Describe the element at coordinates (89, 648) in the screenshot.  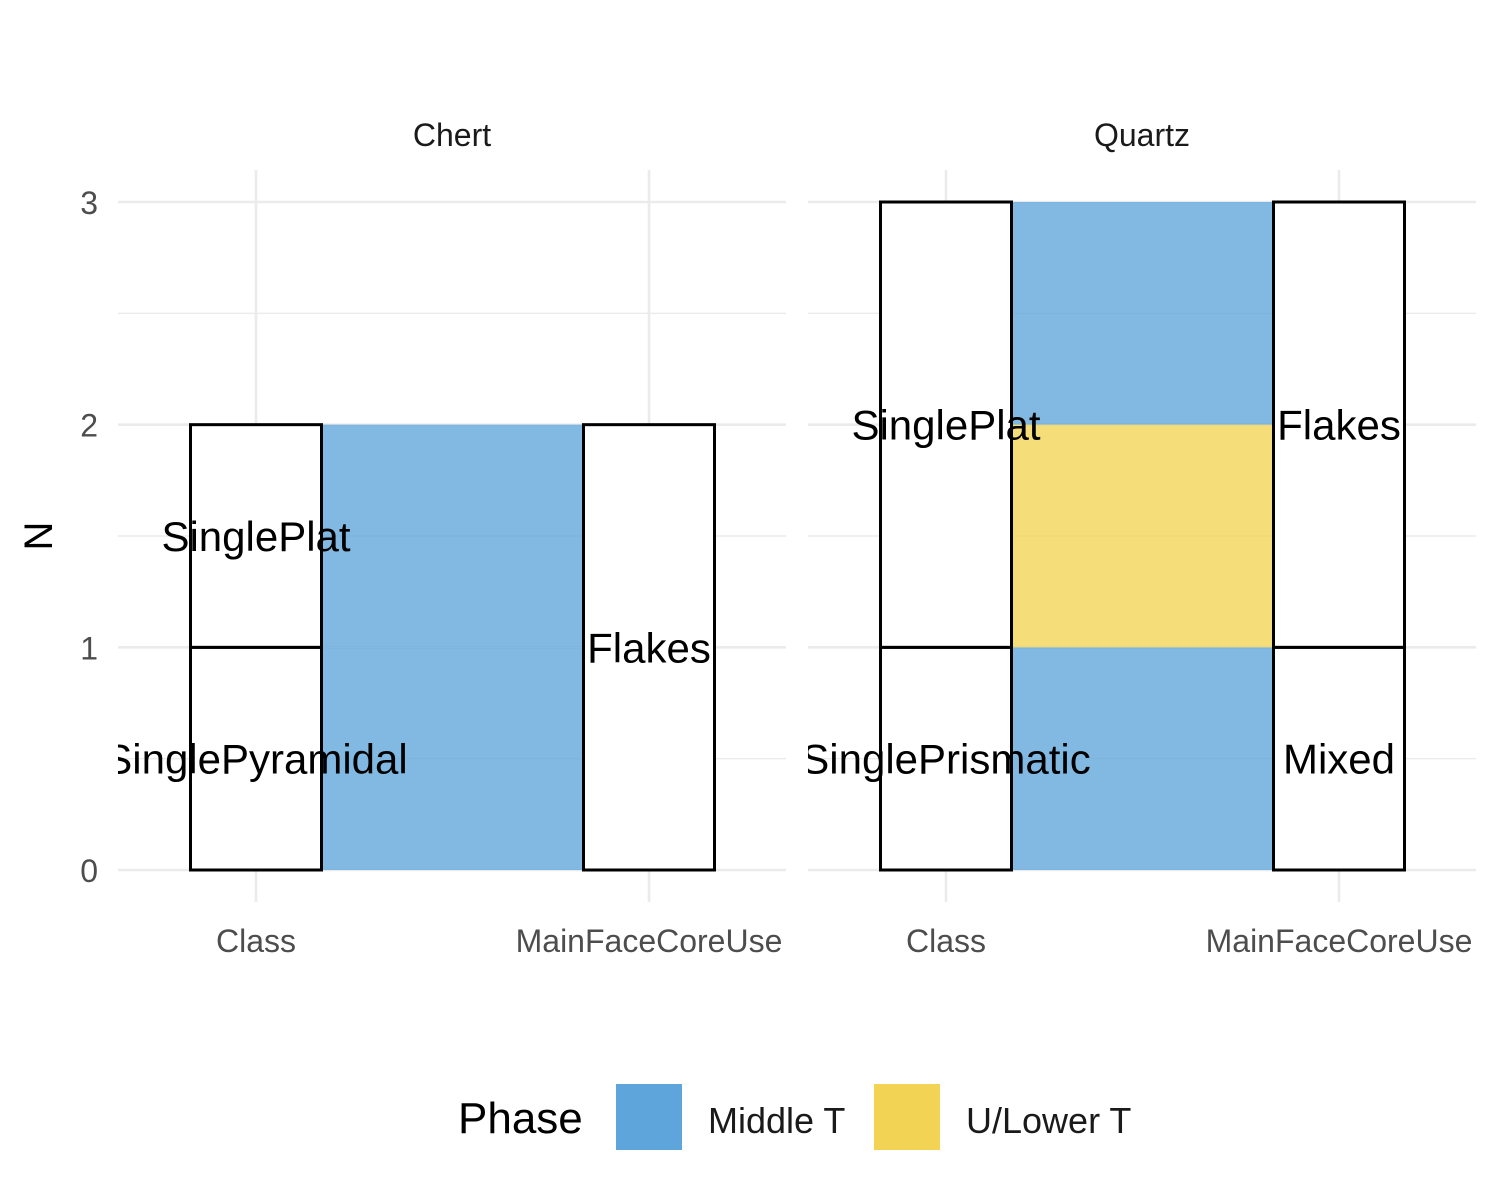
I see `y-tick-label: 1` at that location.